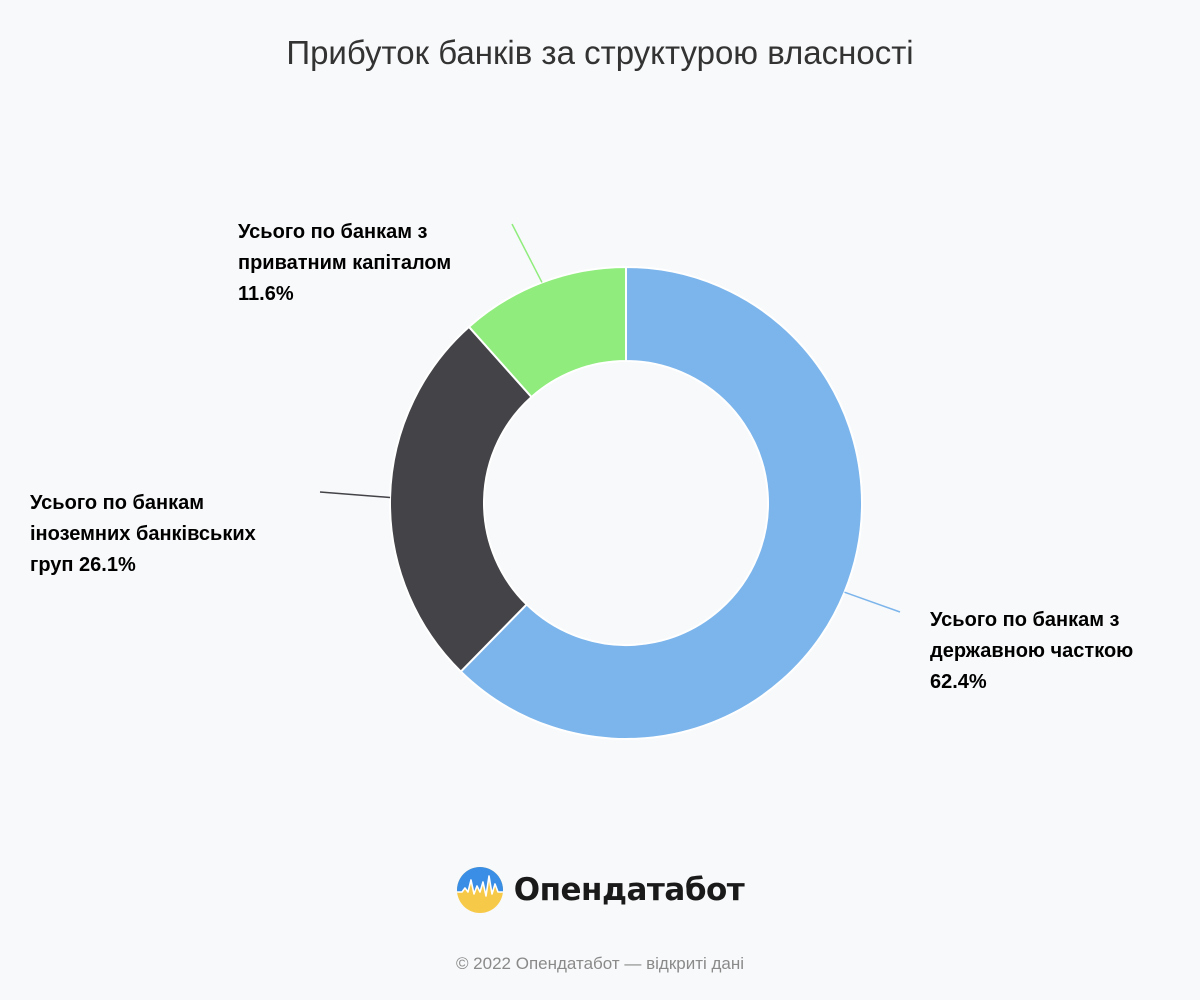 The height and width of the screenshot is (1000, 1200). What do you see at coordinates (266, 294) in the screenshot?
I see `data-label-line: 11.6%` at bounding box center [266, 294].